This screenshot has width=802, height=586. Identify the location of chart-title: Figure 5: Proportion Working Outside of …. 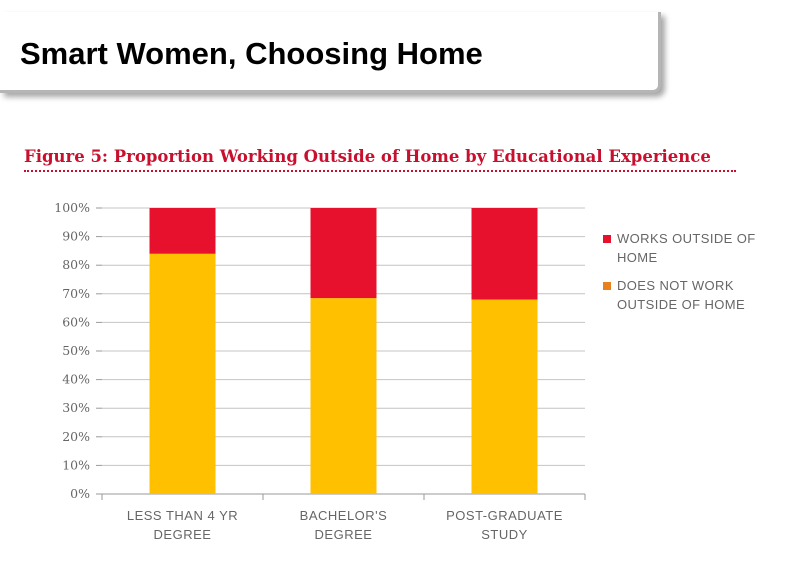
(367, 156).